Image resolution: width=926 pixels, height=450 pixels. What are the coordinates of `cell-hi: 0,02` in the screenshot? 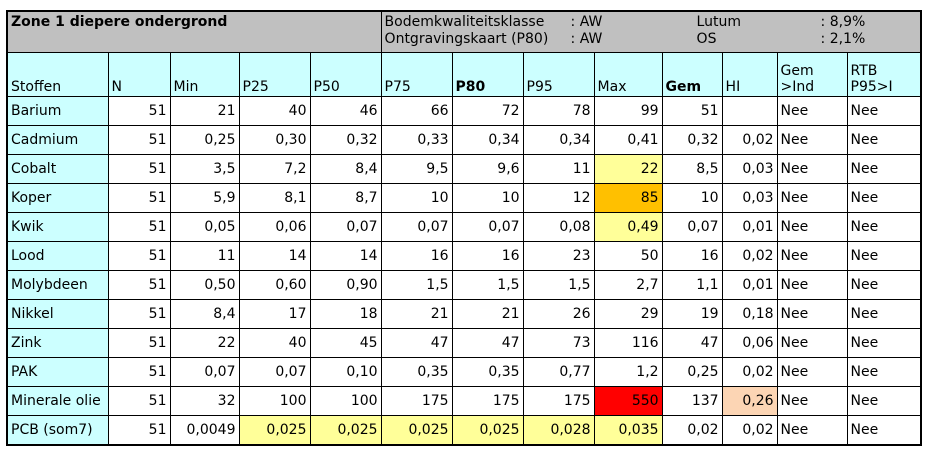 It's located at (749, 140).